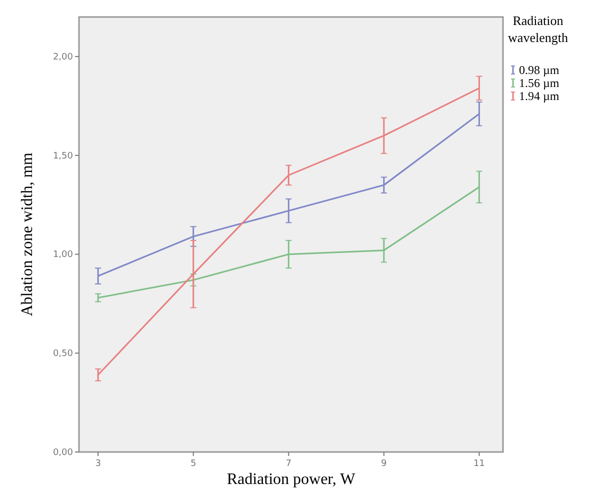 This screenshot has height=497, width=606. What do you see at coordinates (63, 156) in the screenshot?
I see `y-tick-label: 1,50` at bounding box center [63, 156].